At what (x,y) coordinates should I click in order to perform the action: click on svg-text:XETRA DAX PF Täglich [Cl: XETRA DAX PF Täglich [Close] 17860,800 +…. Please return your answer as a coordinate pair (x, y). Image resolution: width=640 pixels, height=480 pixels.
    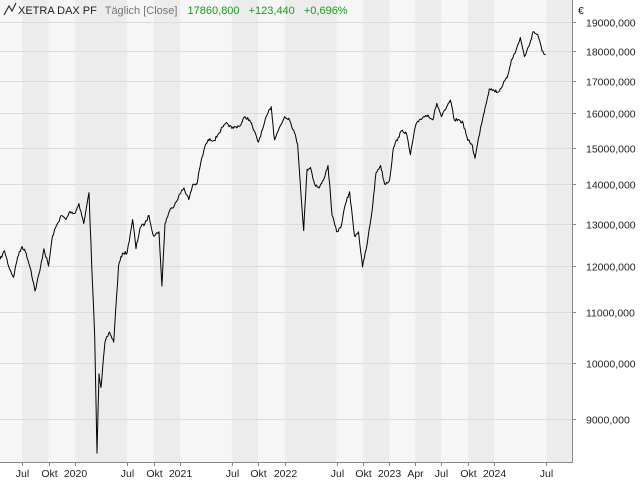
    Looking at the image, I should click on (183, 11).